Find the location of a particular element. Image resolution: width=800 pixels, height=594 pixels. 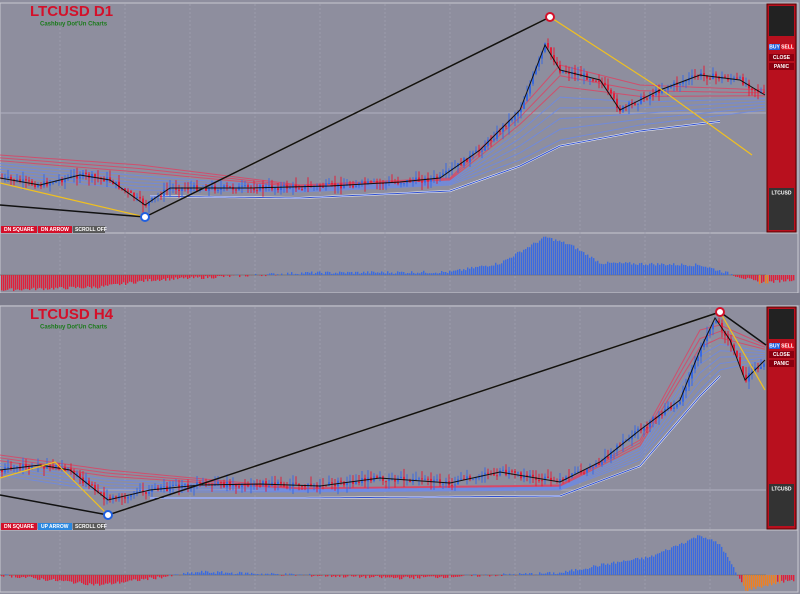

button-label: UP ARROW is located at coordinates (55, 527).